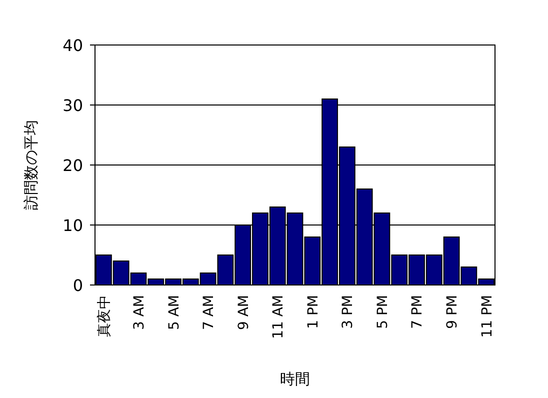  Describe the element at coordinates (382, 312) in the screenshot. I see `x-tick-label: 5 PM` at that location.